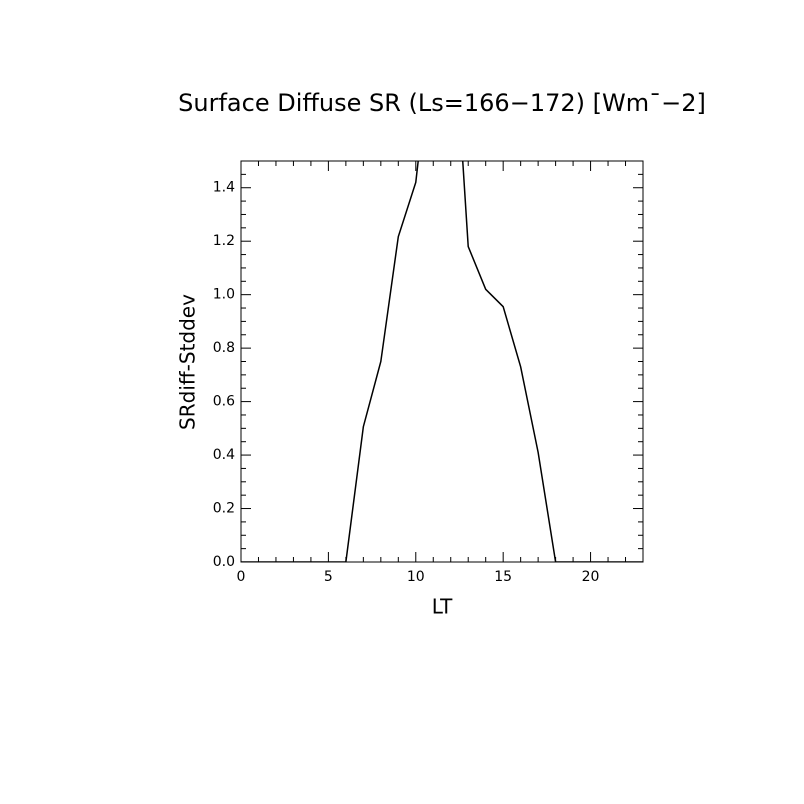 Image resolution: width=804 pixels, height=804 pixels. I want to click on chart-title: Surface Diffuse SR (Ls=166−172) [Wm¯−2], so click(442, 103).